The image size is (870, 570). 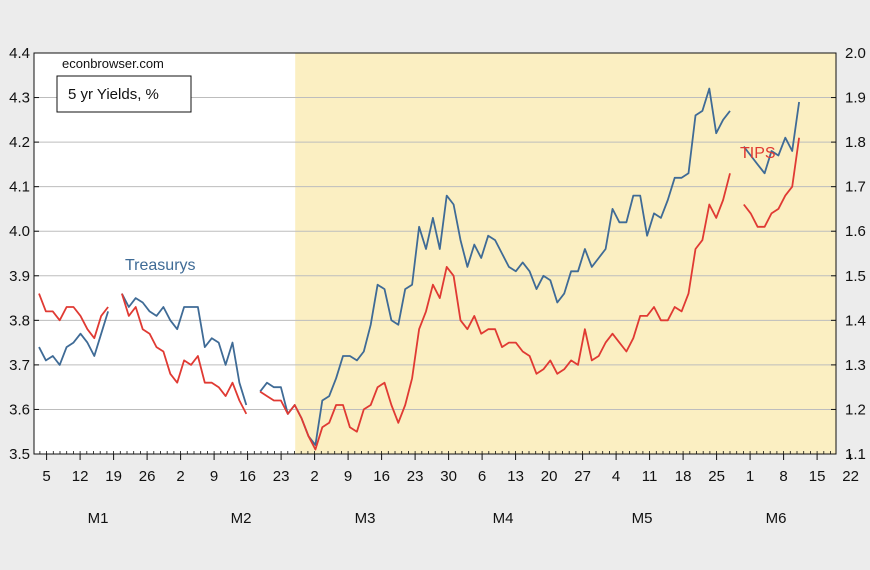 I want to click on chart-title: 5 yr Yields, %, so click(x=113, y=94).